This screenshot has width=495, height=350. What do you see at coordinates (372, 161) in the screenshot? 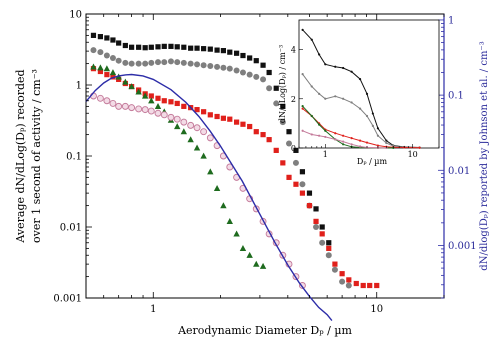
I see `inset-x-axis-label: Dₚ / µm` at bounding box center [372, 161].